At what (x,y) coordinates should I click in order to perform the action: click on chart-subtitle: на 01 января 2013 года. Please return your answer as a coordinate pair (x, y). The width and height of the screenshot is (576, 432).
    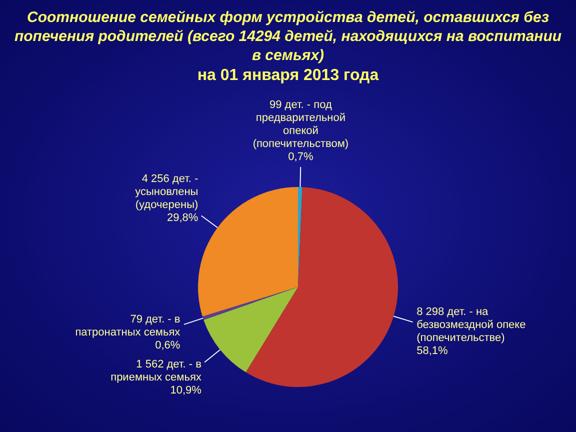
    Looking at the image, I should click on (288, 76).